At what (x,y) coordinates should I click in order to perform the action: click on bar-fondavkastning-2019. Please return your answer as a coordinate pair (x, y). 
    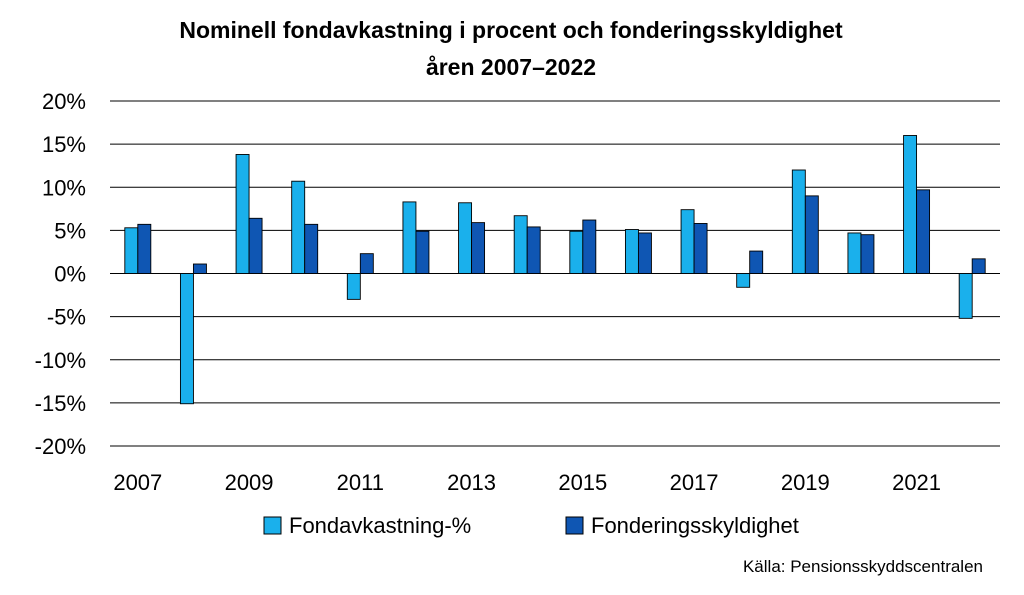
    Looking at the image, I should click on (798, 221).